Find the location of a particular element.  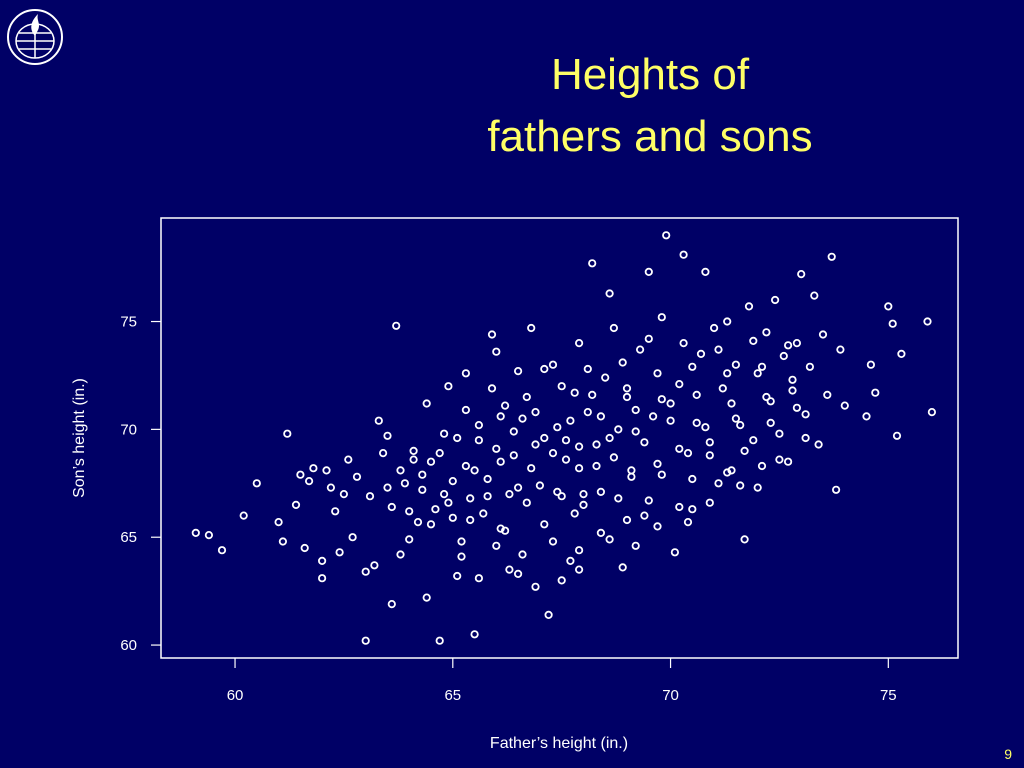

x-tick-label: 60 is located at coordinates (235, 695).